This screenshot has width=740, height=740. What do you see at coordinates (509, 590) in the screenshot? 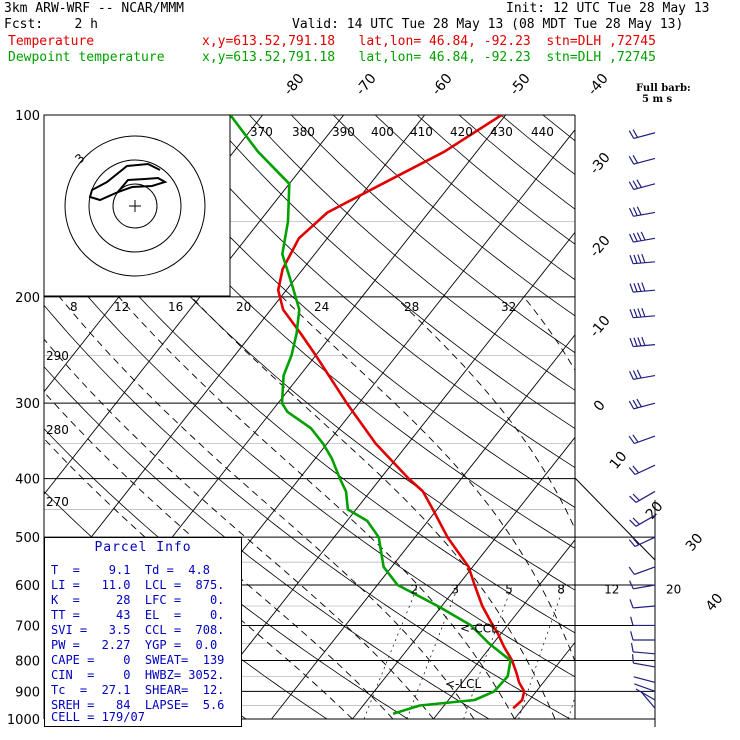
I see `mixing-ratio-label: 5` at bounding box center [509, 590].